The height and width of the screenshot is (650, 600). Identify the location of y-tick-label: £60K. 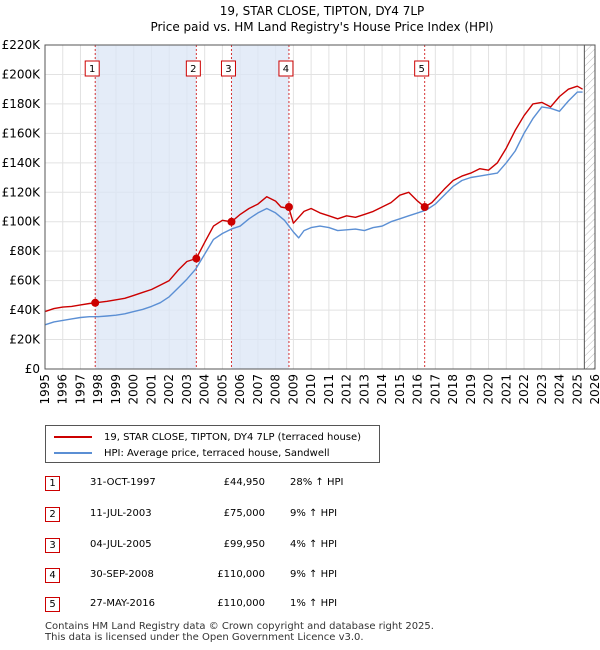
(25, 281).